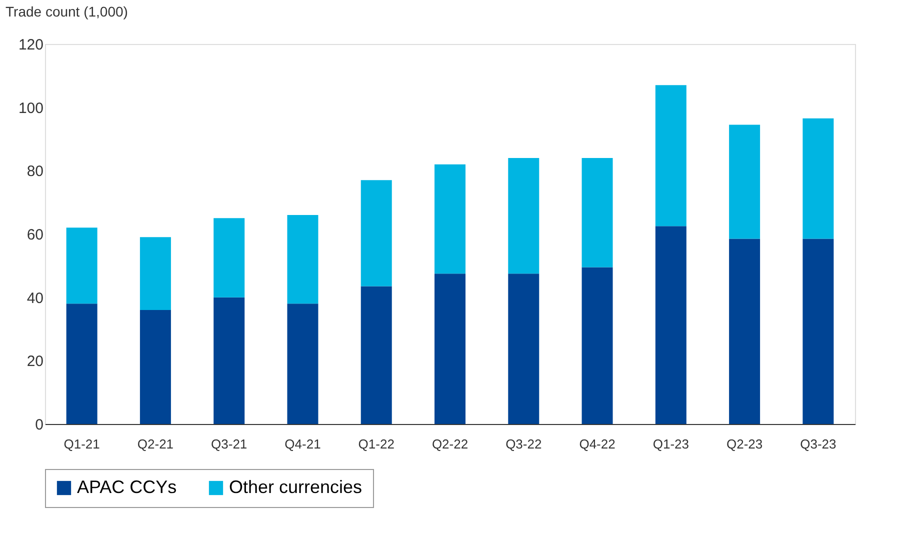 This screenshot has height=549, width=912. What do you see at coordinates (31, 45) in the screenshot?
I see `y-tick-label: 120` at bounding box center [31, 45].